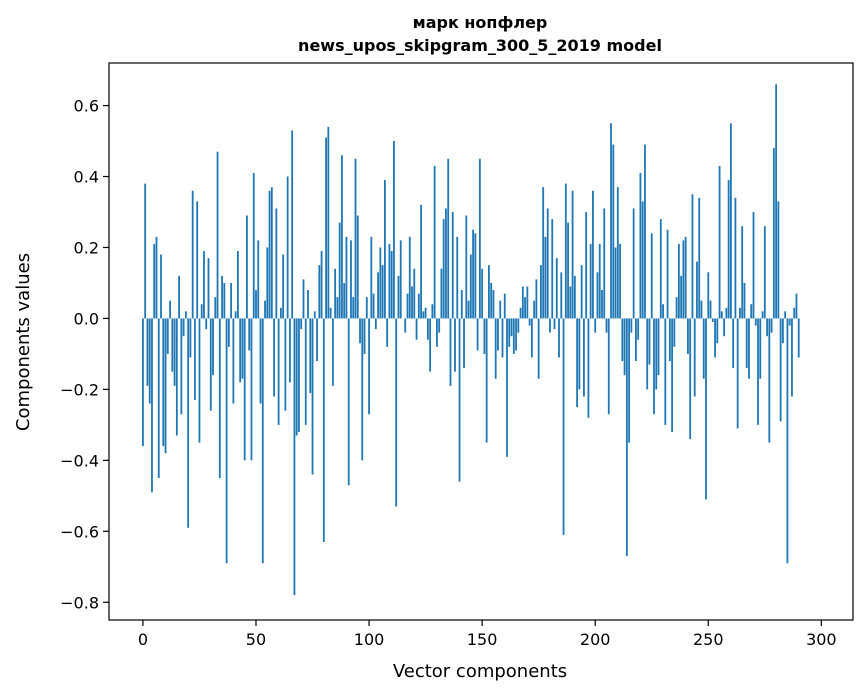  What do you see at coordinates (369, 639) in the screenshot?
I see `x-tick-label: 100` at bounding box center [369, 639].